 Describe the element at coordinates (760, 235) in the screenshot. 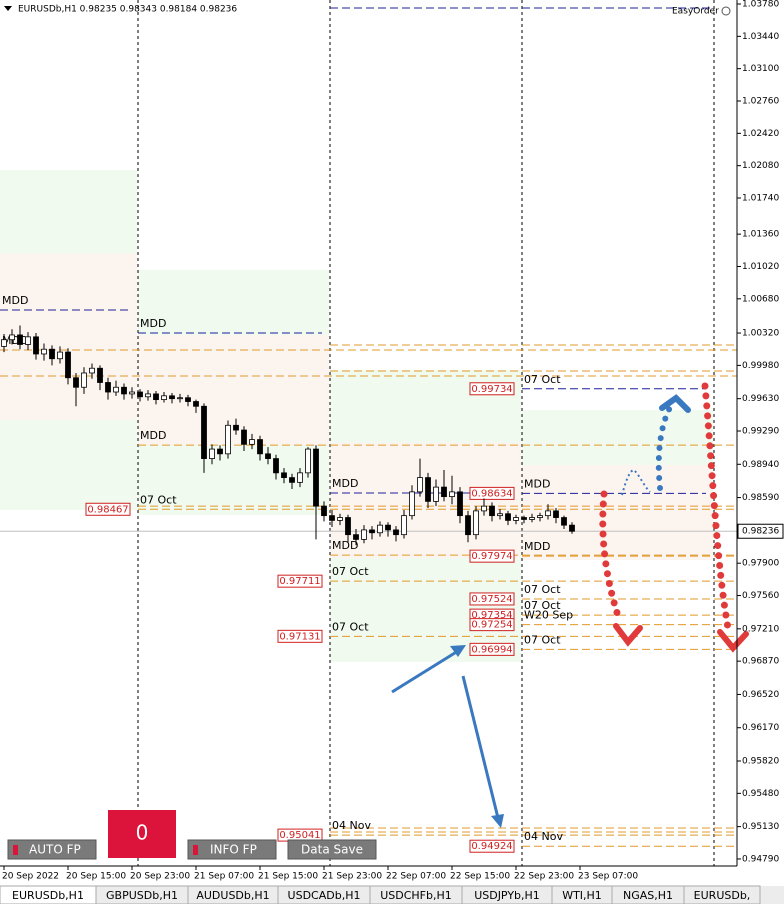

I see `y-tick-label: 1.01360` at that location.